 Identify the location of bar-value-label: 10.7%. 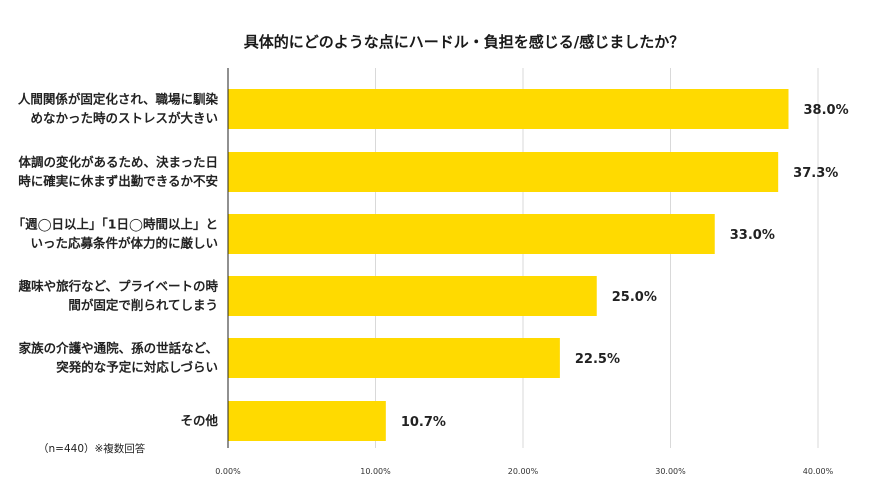
(423, 422).